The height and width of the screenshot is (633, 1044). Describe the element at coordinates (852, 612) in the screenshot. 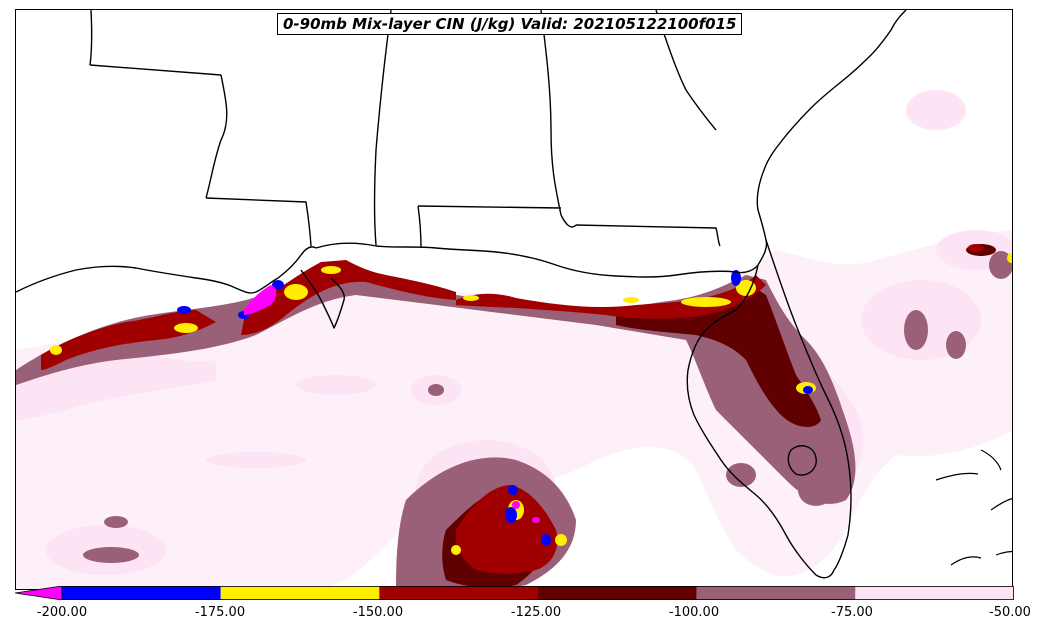

I see `colorbar-tick-label: -75.00` at that location.